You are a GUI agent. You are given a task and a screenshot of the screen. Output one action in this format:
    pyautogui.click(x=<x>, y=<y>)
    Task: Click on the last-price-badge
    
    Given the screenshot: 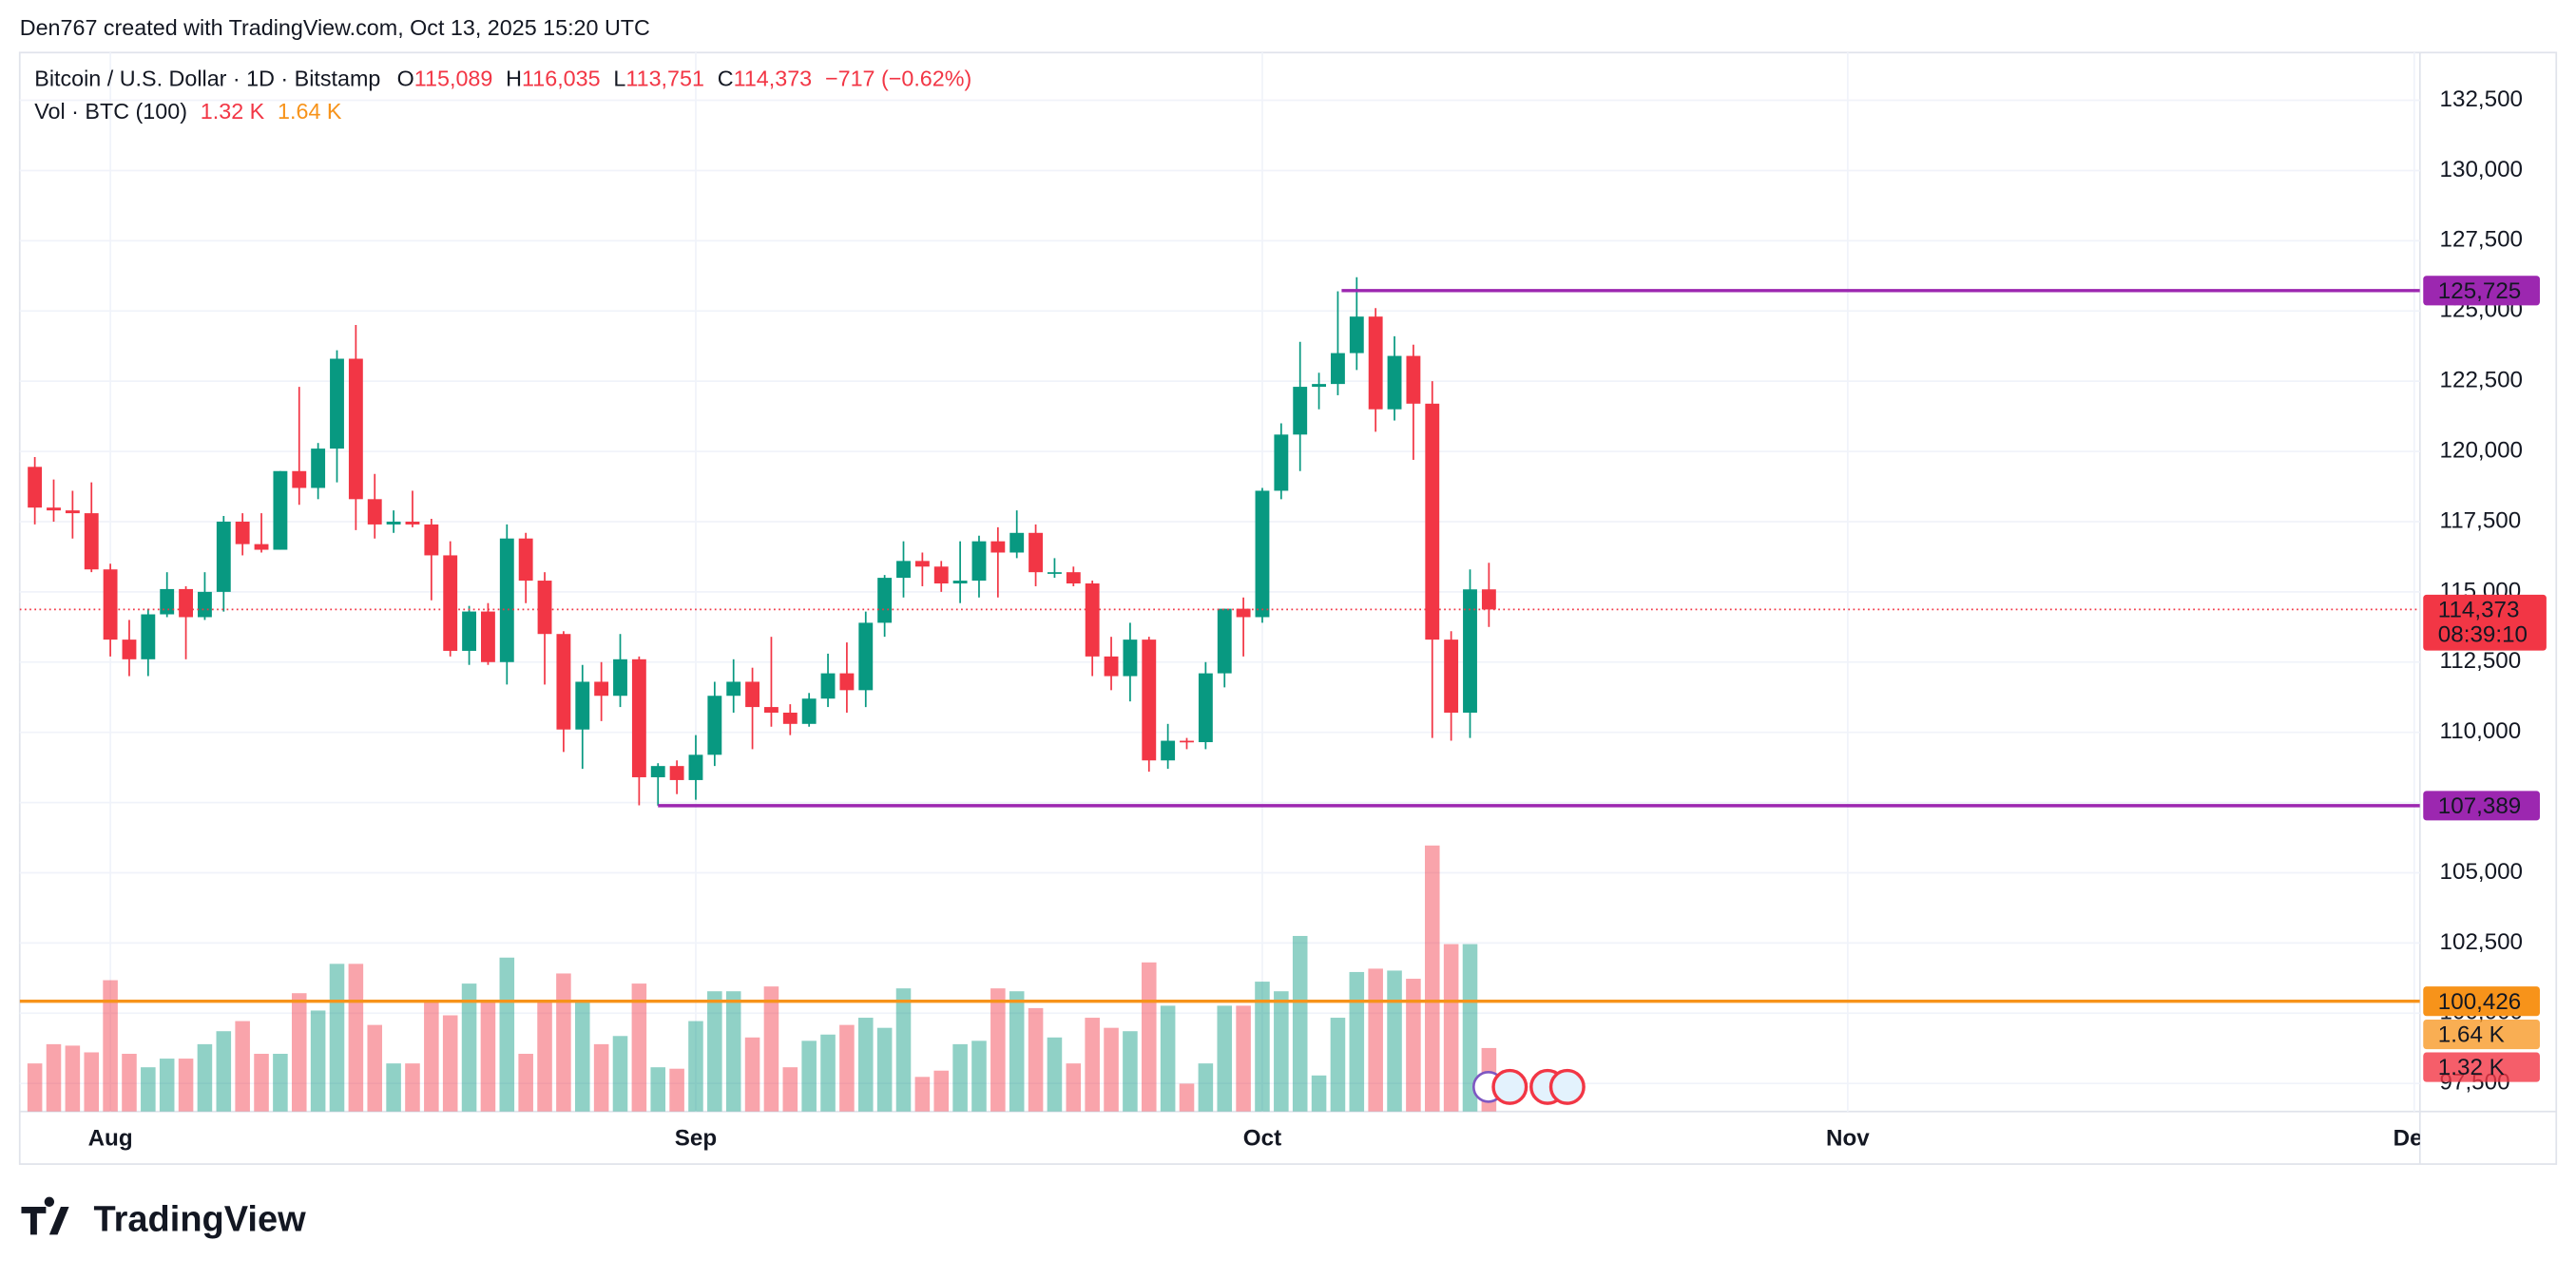 What is the action you would take?
    pyautogui.click(x=2485, y=622)
    